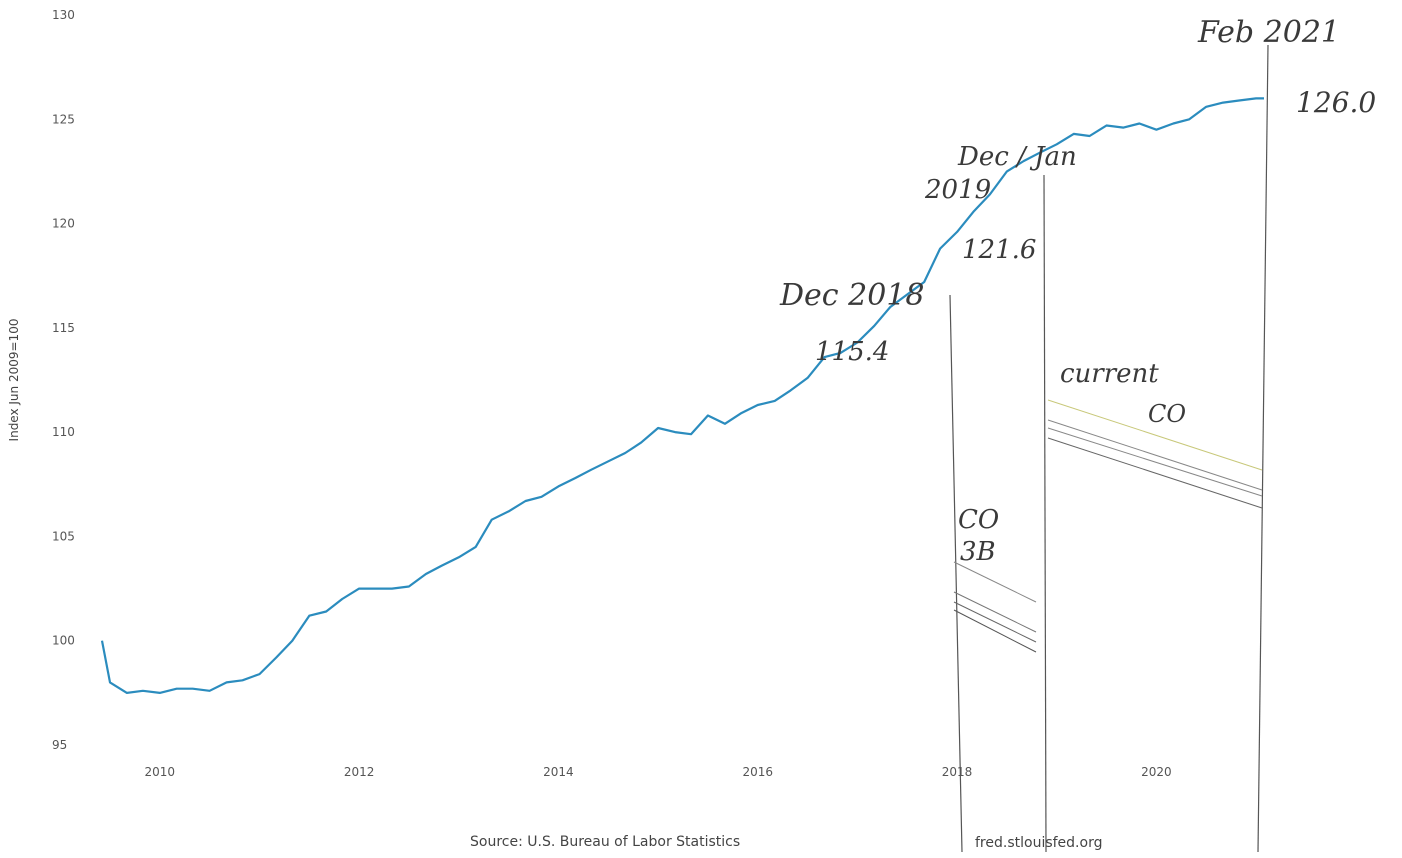 The image size is (1402, 858). What do you see at coordinates (1336, 102) in the screenshot?
I see `annotation-feb-2021-value: 126.0` at bounding box center [1336, 102].